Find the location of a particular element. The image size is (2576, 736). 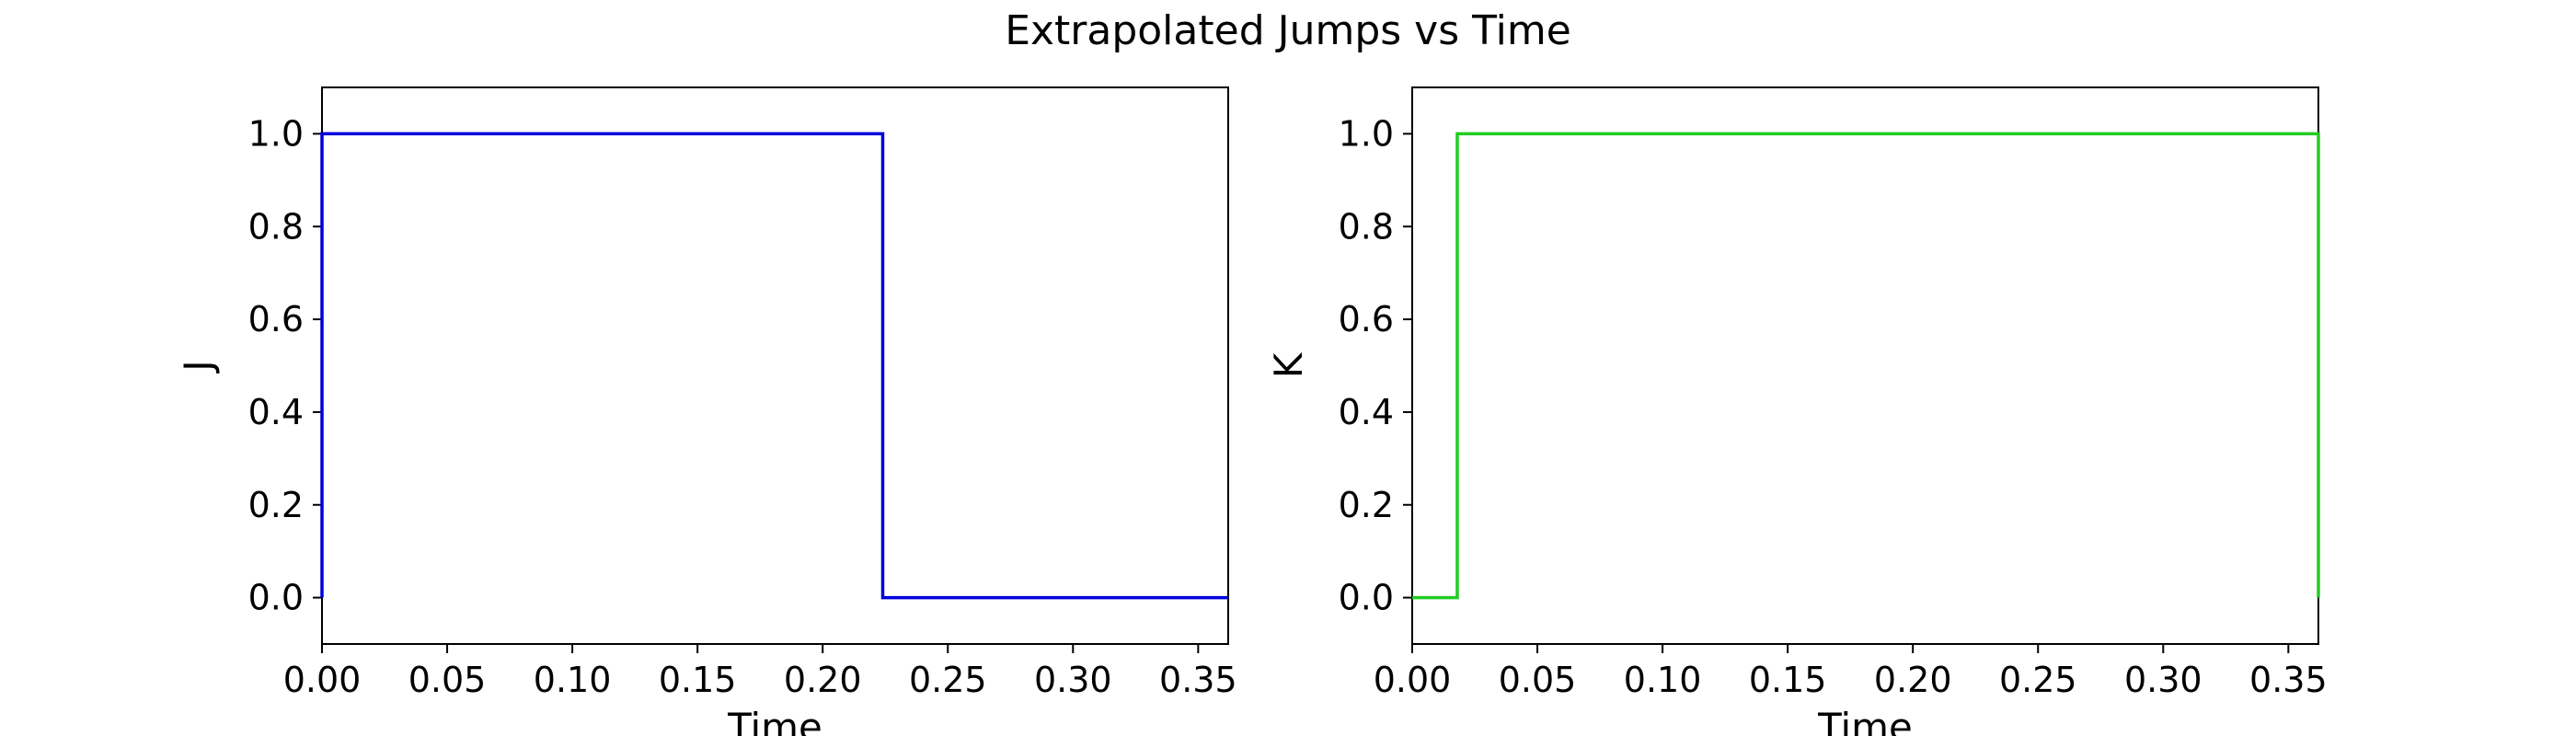

y-axis-label: K is located at coordinates (1288, 364).